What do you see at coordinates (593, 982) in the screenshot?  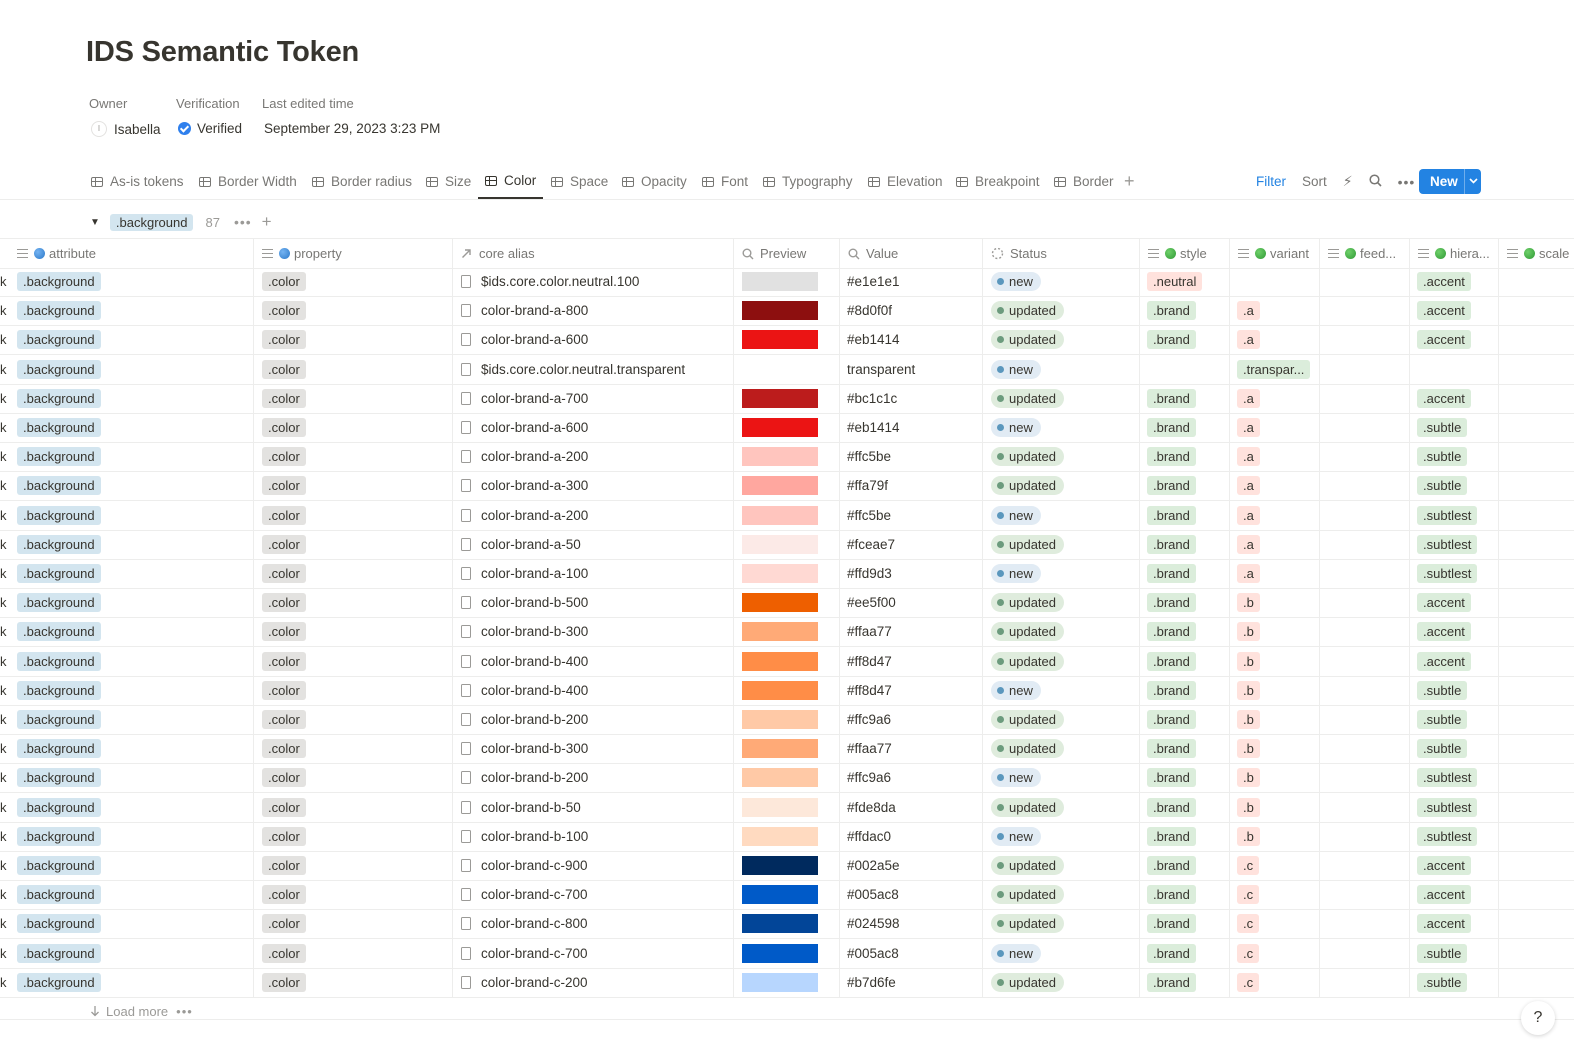 I see `core-alias-cell: color-brand-c-200` at bounding box center [593, 982].